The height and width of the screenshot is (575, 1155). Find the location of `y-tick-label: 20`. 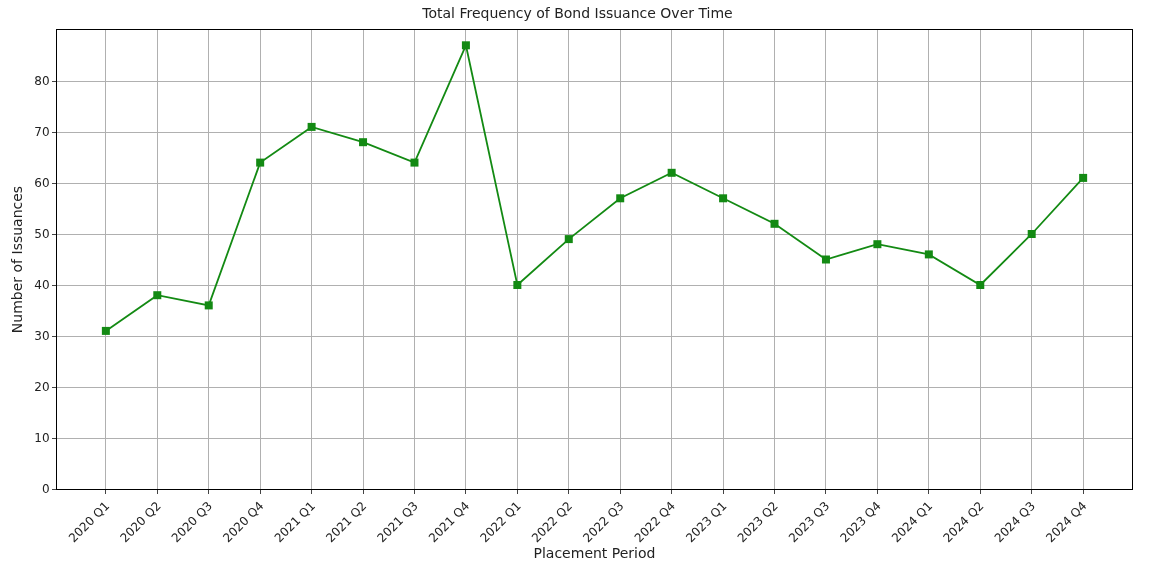

y-tick-label: 20 is located at coordinates (42, 387).